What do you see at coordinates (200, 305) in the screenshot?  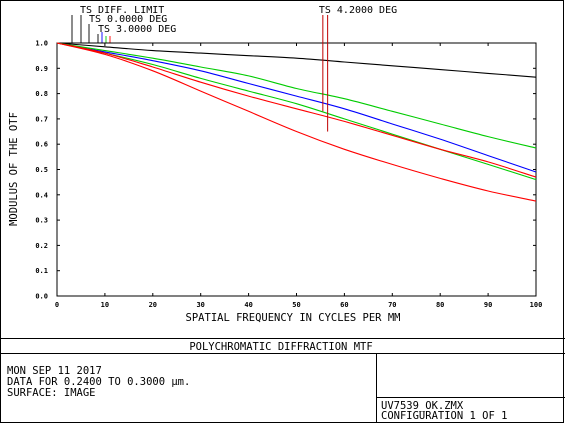 I see `x-tick-label: 30` at bounding box center [200, 305].